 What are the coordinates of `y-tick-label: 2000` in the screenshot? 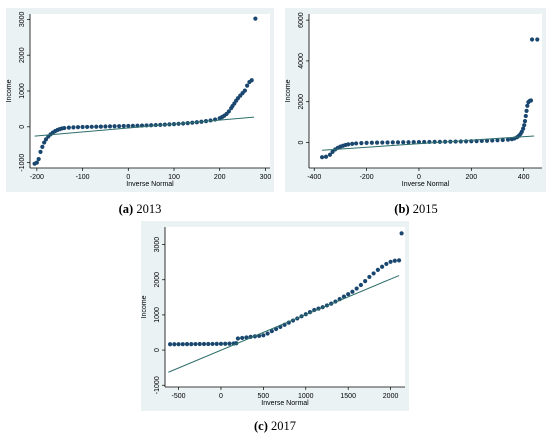 It's located at (22, 55).